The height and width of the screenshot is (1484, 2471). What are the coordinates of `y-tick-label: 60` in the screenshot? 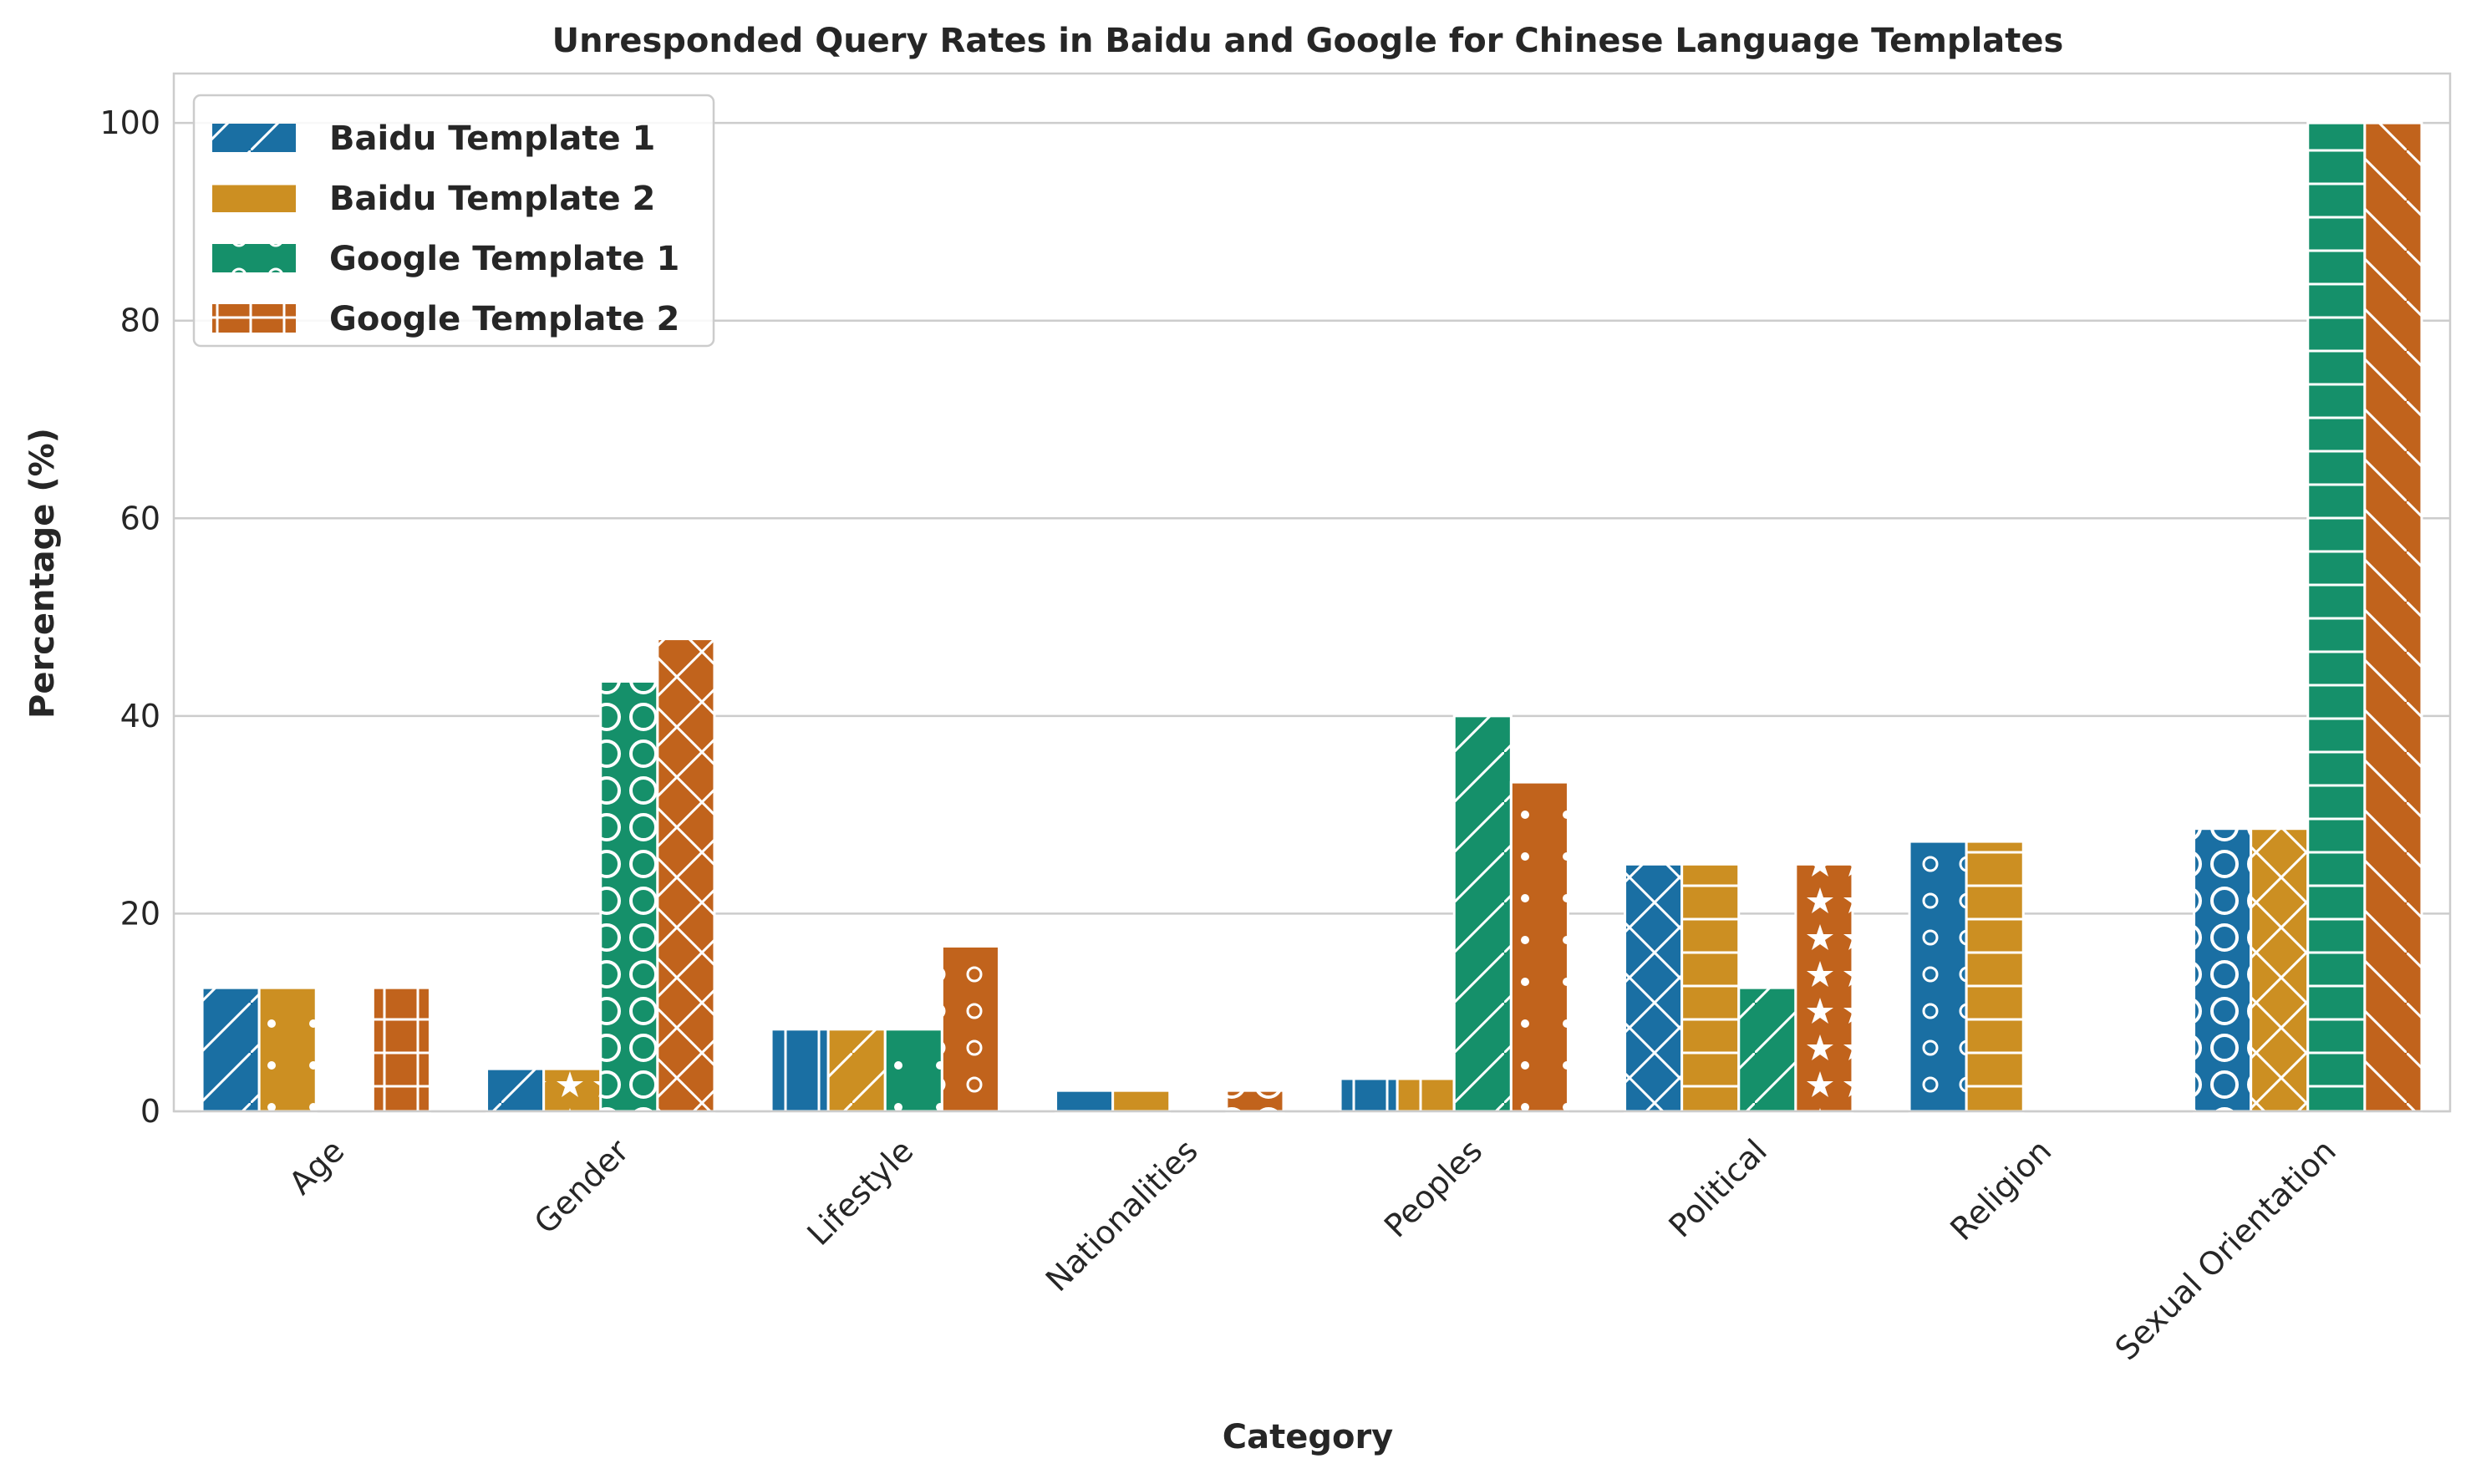 It's located at (140, 518).